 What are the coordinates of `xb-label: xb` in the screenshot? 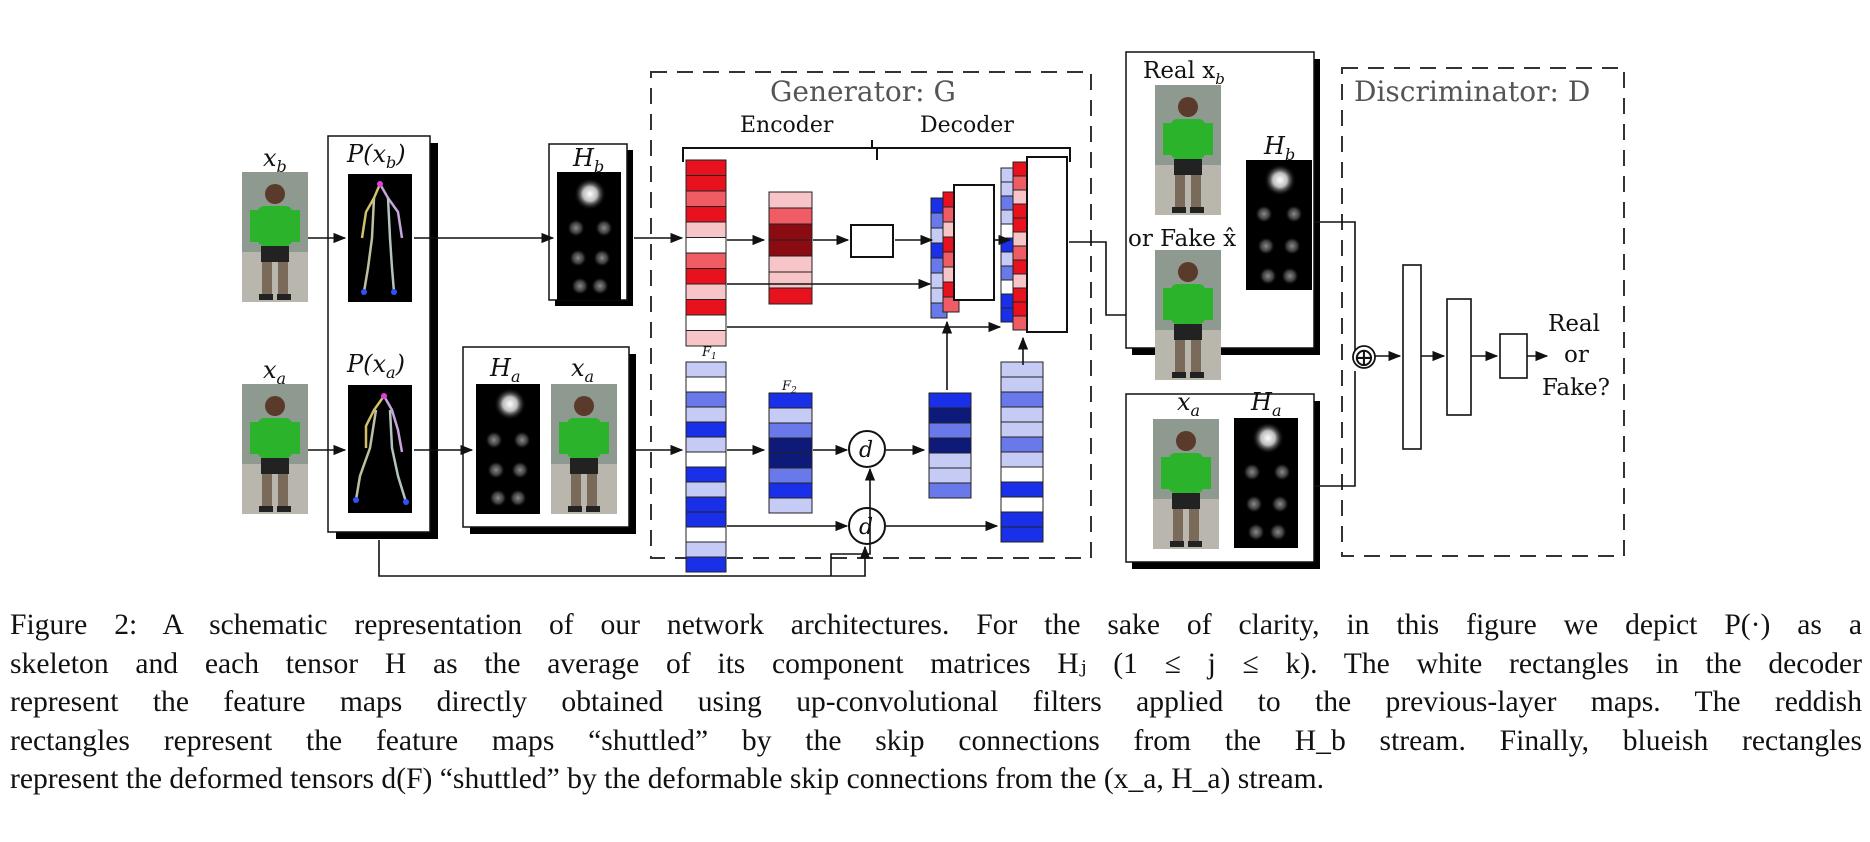 It's located at (275, 160).